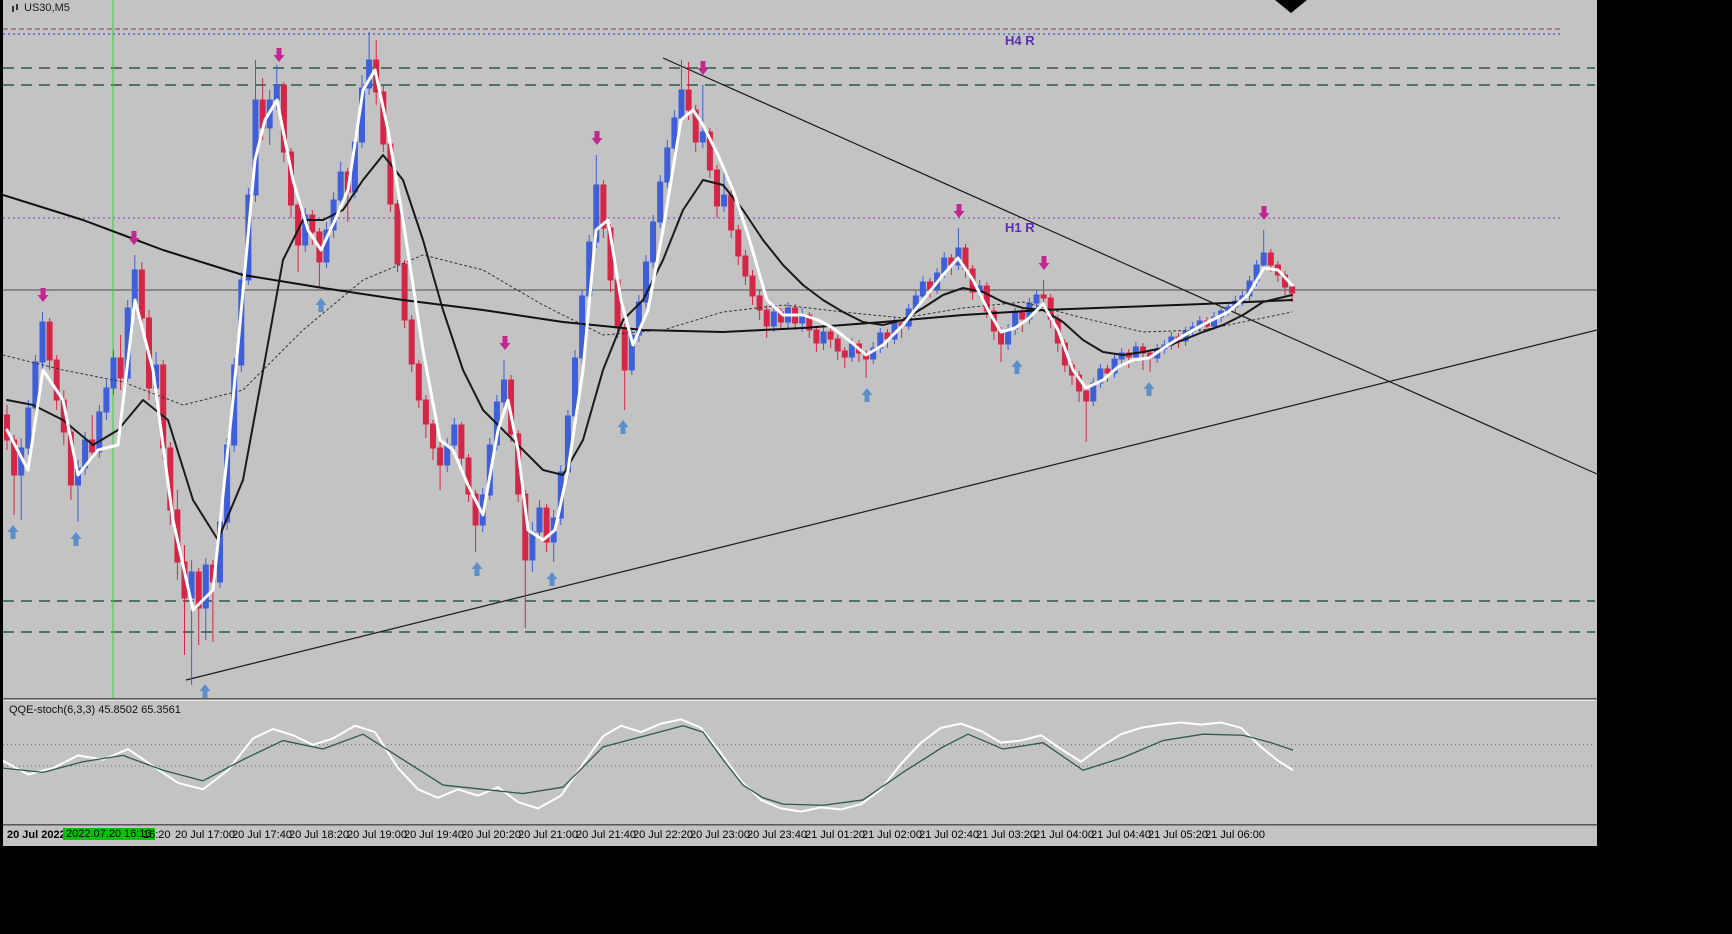  I want to click on chart-type-icon, so click(15, 8).